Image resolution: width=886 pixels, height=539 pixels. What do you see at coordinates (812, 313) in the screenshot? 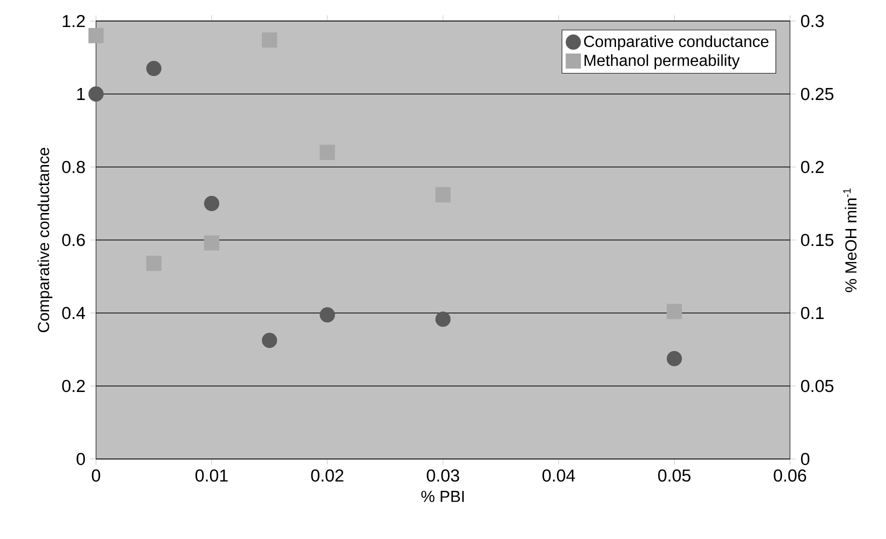
I see `y2-tick-label: 0.1` at bounding box center [812, 313].